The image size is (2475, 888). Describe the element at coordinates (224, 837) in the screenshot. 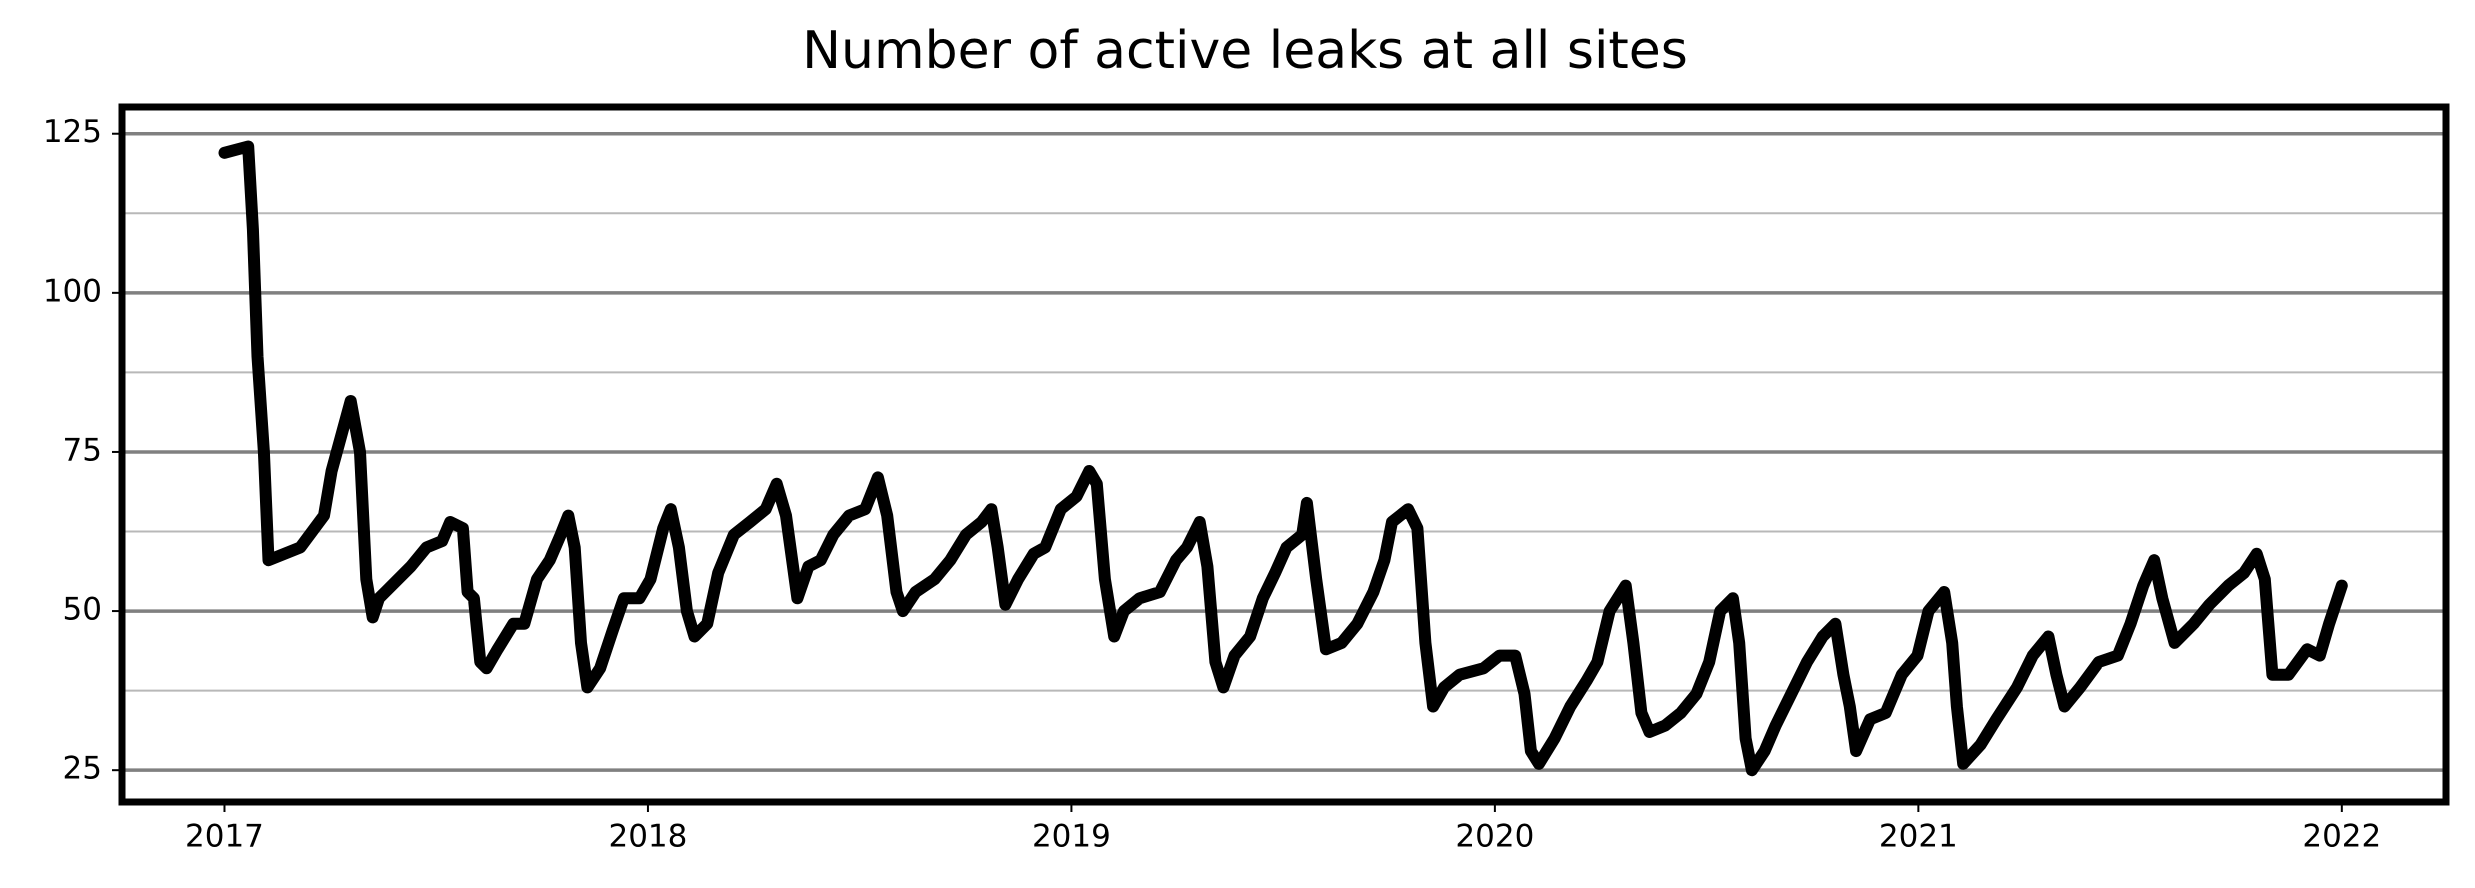

I see `x-tick-label: 2017` at that location.